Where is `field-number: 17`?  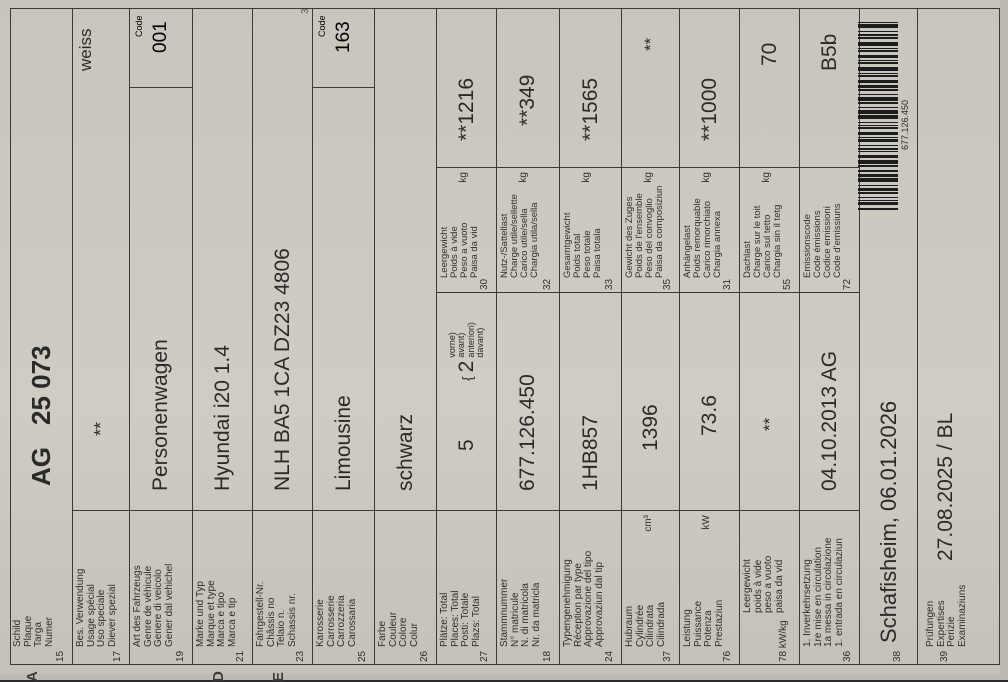
field-number: 17 is located at coordinates (117, 656).